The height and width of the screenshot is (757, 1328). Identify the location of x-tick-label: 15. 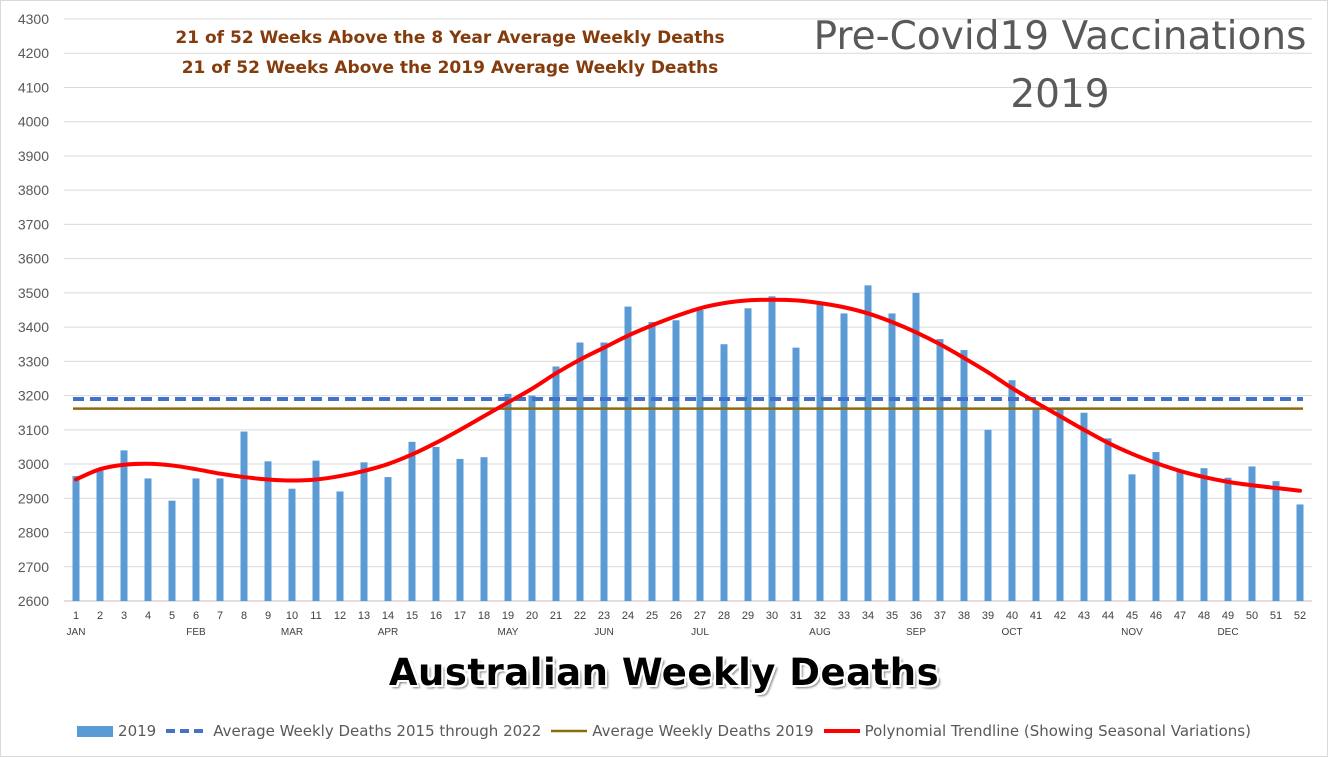
(412, 616).